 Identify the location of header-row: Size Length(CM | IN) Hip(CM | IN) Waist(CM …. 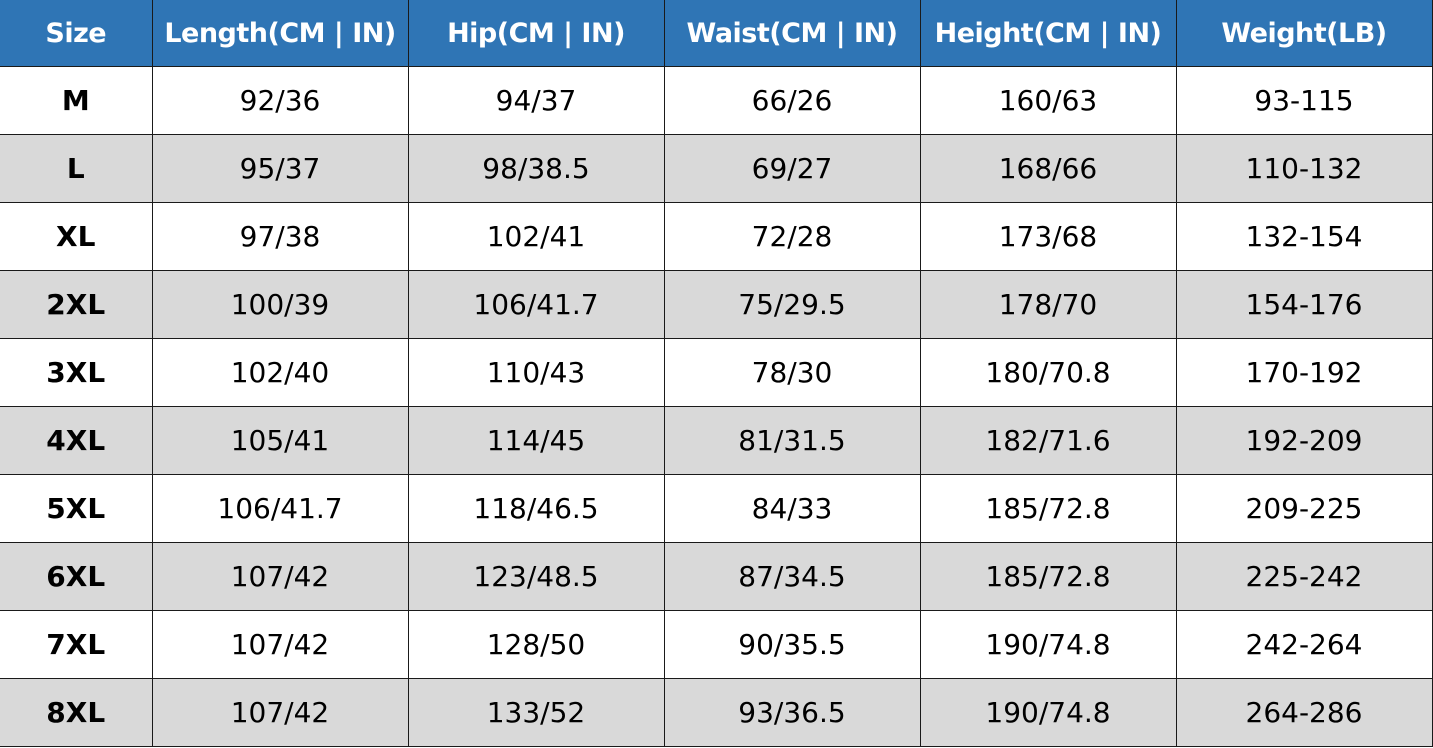
(716, 33).